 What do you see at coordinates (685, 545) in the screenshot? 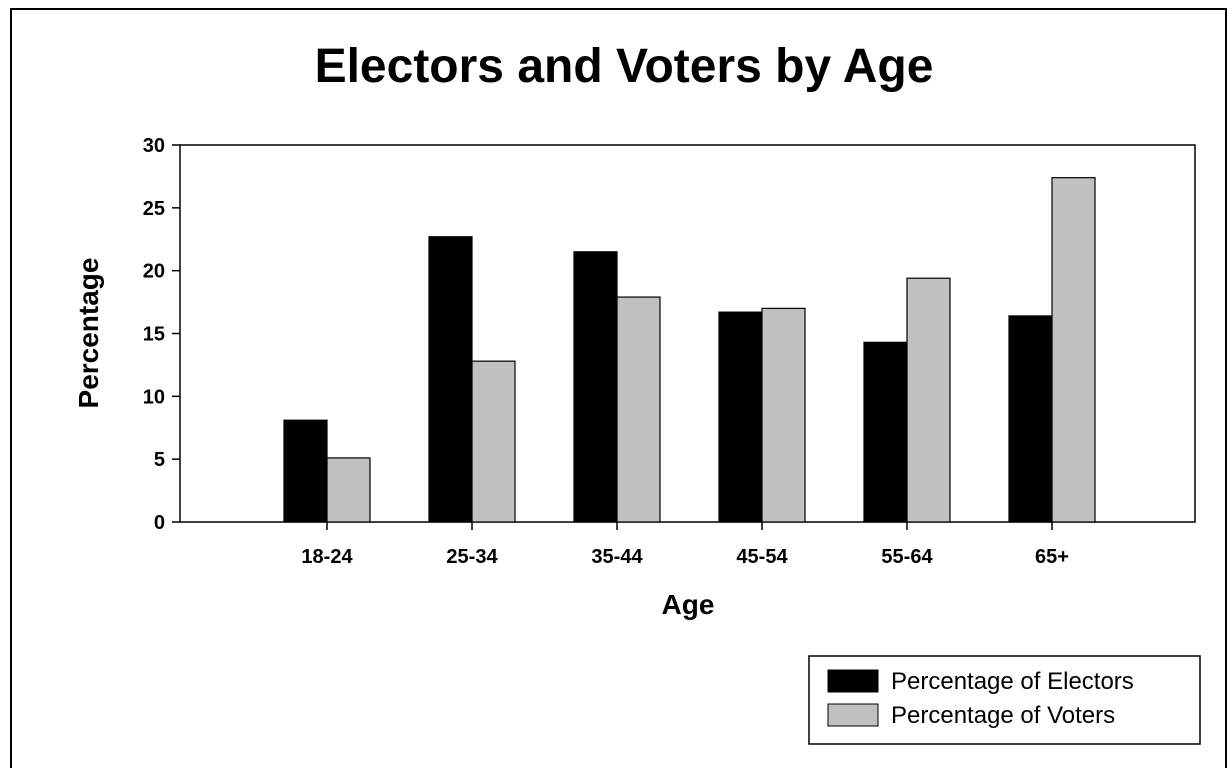
I see `x-axis: 18-24 25-34 35-44 45-54 55-64 65+` at bounding box center [685, 545].